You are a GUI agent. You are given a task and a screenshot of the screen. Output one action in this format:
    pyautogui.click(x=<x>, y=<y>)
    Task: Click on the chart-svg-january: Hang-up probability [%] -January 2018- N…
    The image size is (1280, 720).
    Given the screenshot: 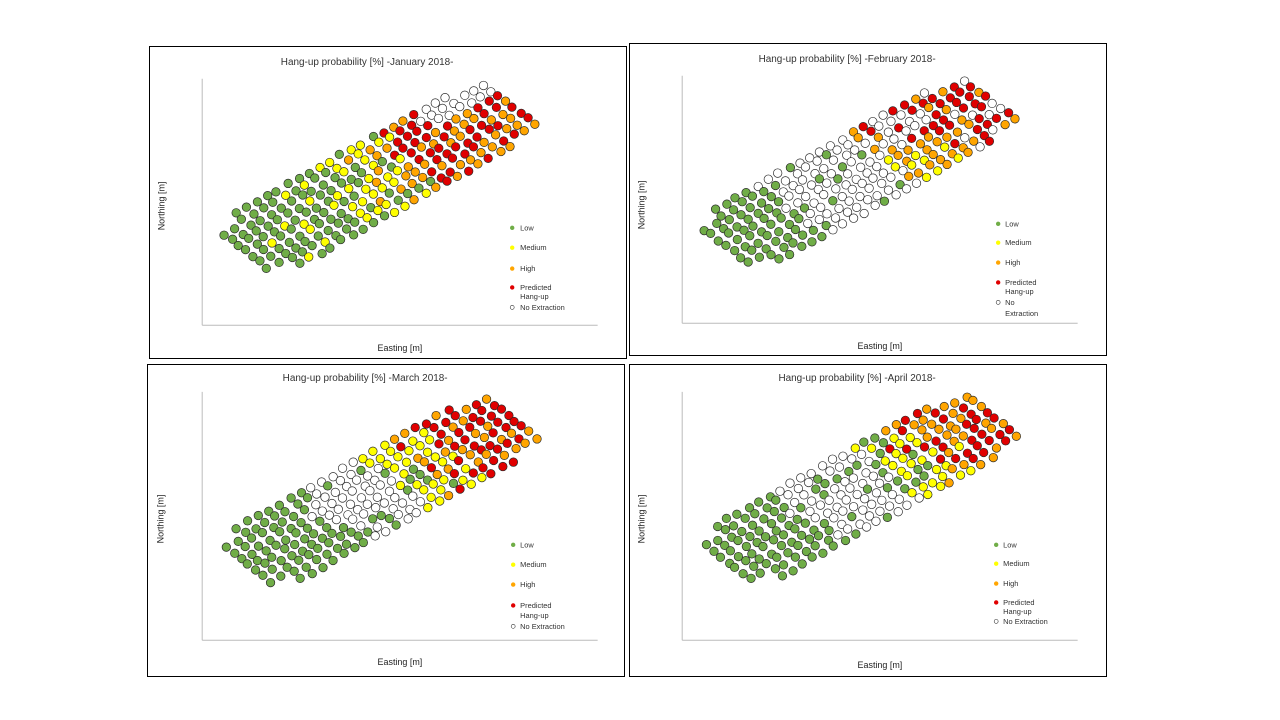 What is the action you would take?
    pyautogui.click(x=377, y=205)
    